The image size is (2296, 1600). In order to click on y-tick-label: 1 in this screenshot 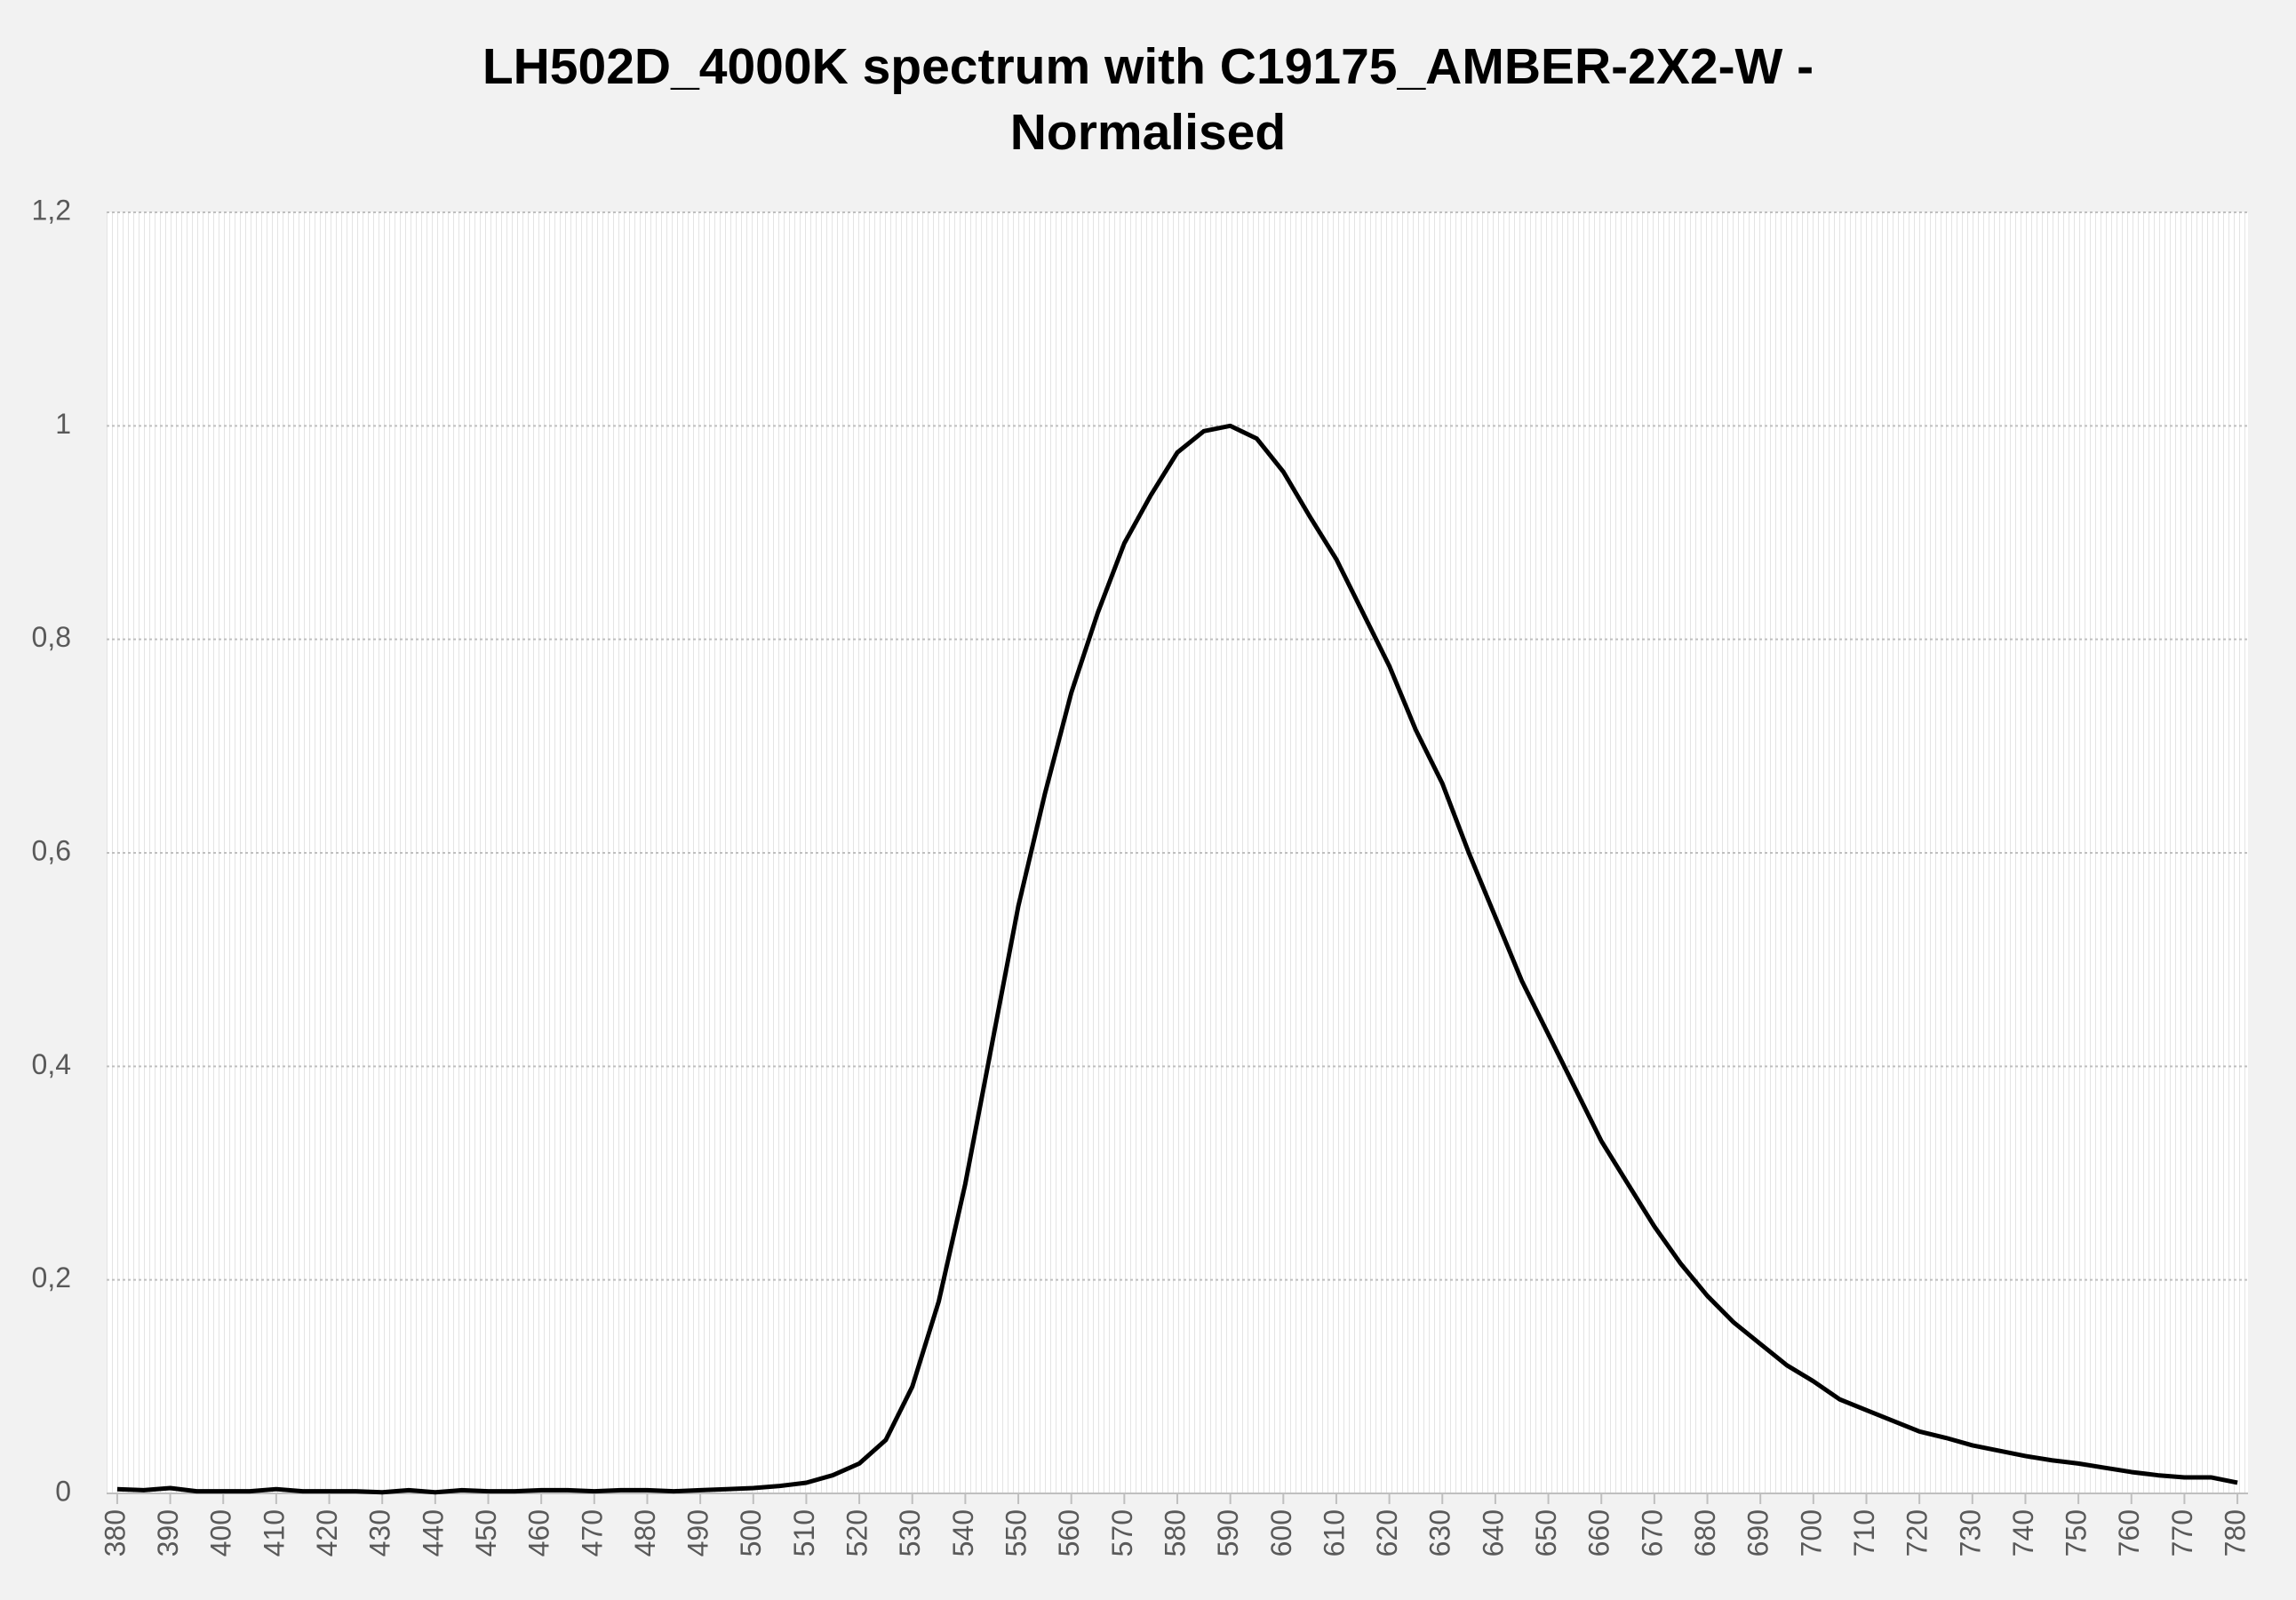, I will do `click(63, 424)`.